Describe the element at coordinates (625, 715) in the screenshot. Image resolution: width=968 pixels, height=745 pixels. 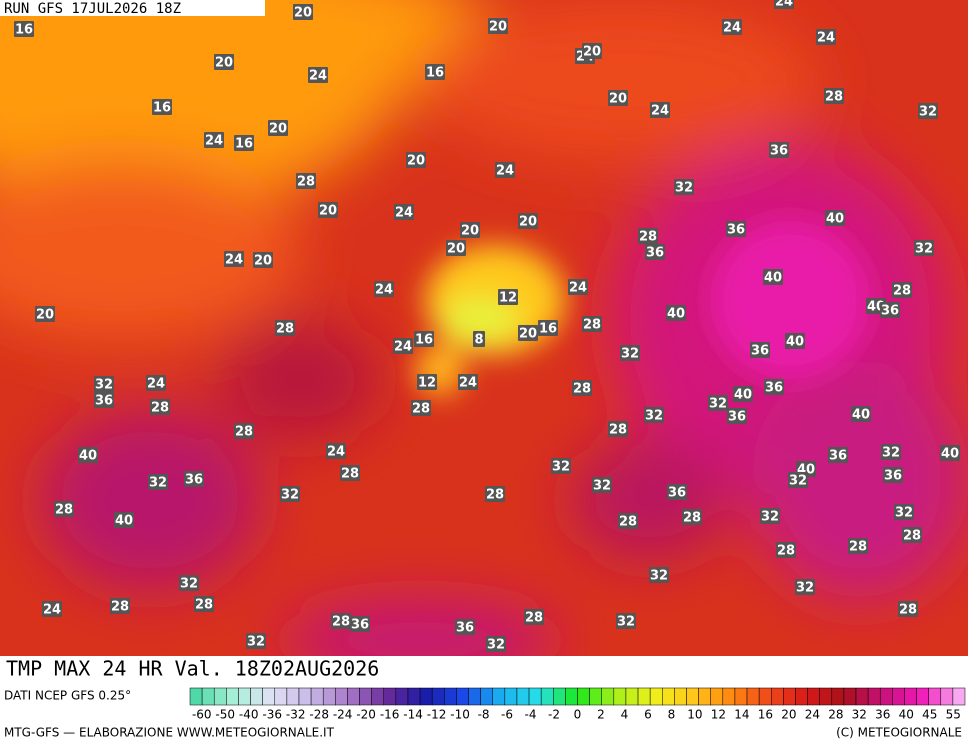
I see `colorbar-tick-label: 4` at that location.